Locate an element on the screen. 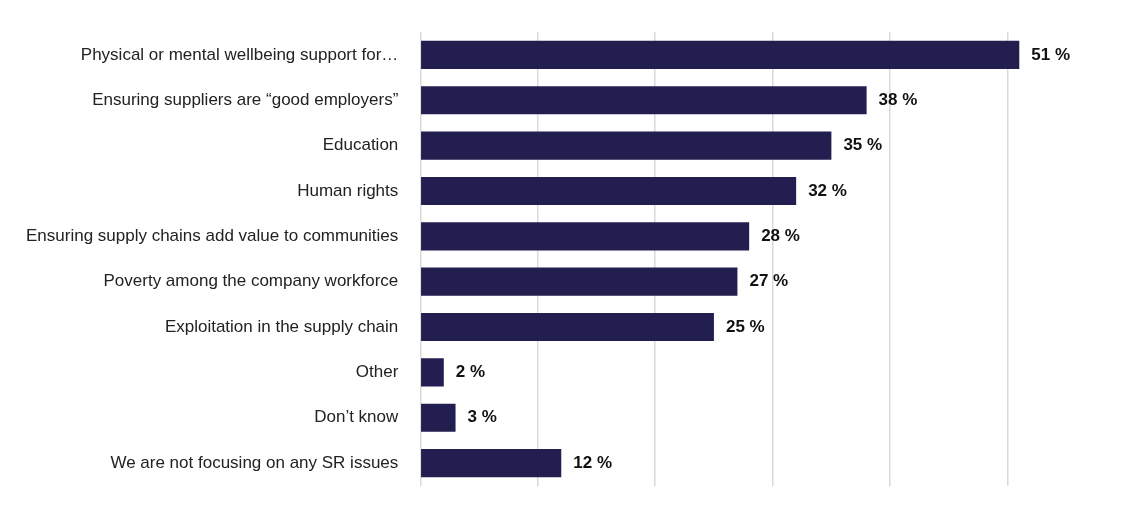  y-tick-label: We are not focusing on any SR issues is located at coordinates (254, 462).